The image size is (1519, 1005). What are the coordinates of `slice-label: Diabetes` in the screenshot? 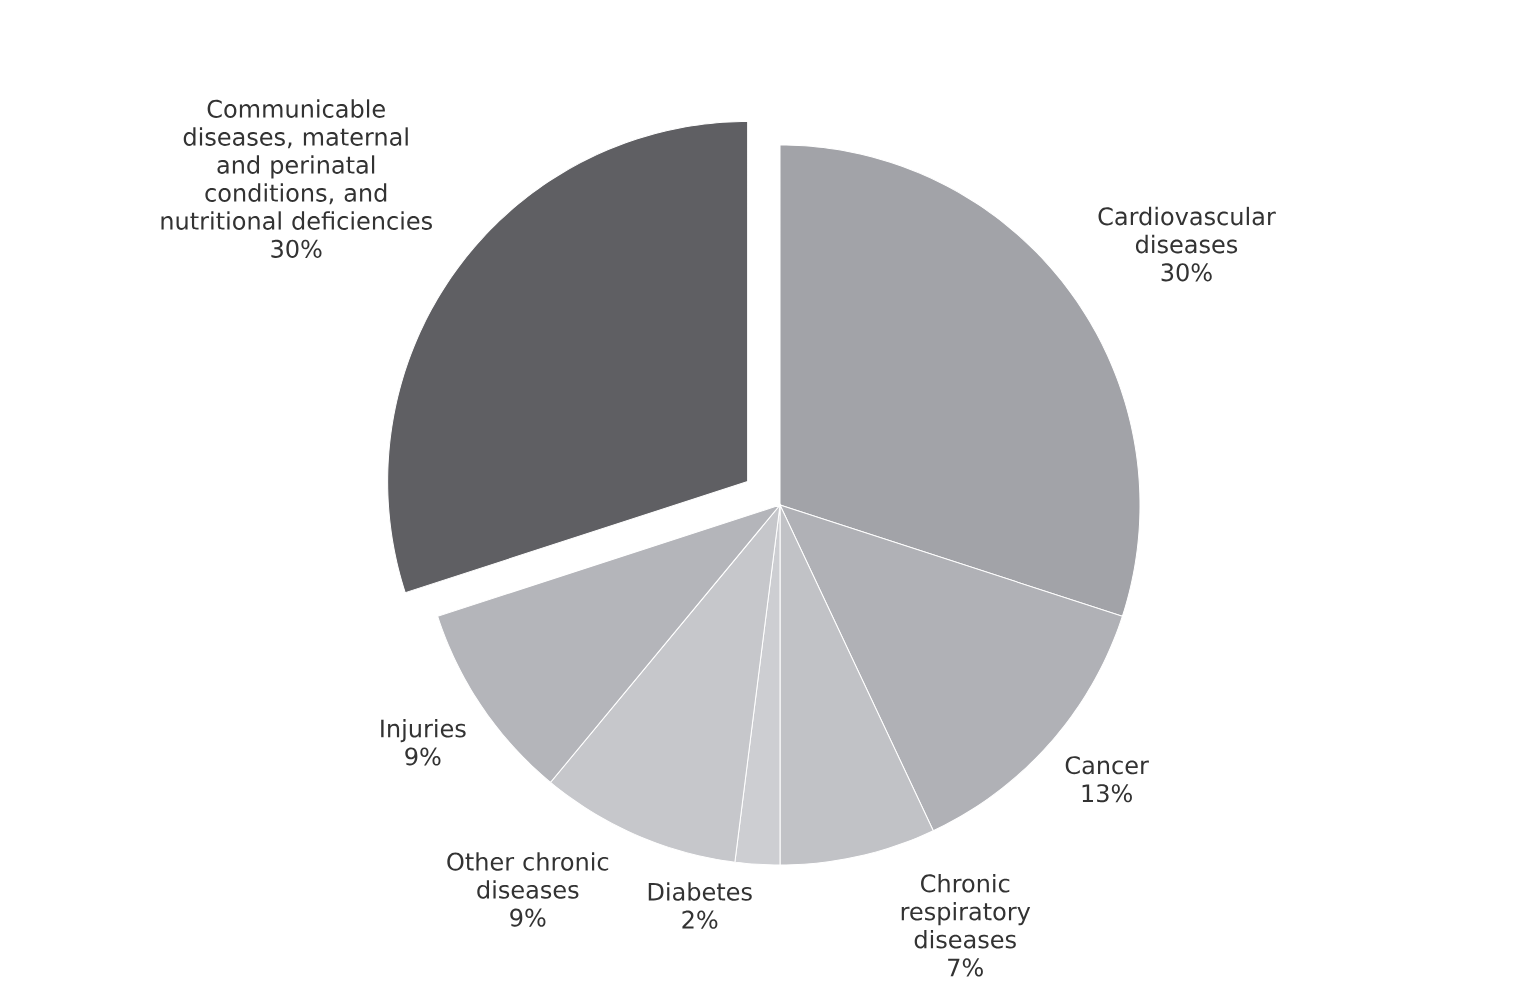 It's located at (700, 891).